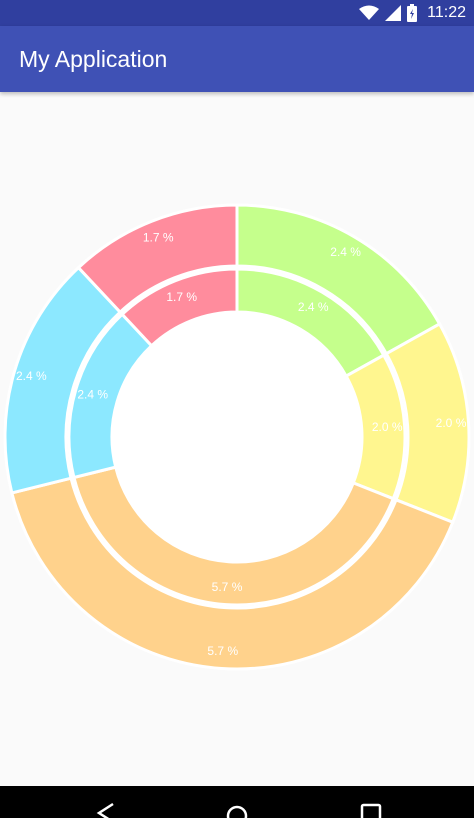 Image resolution: width=474 pixels, height=818 pixels. What do you see at coordinates (387, 427) in the screenshot?
I see `ring-2-slice-2-label: 2.0 %` at bounding box center [387, 427].